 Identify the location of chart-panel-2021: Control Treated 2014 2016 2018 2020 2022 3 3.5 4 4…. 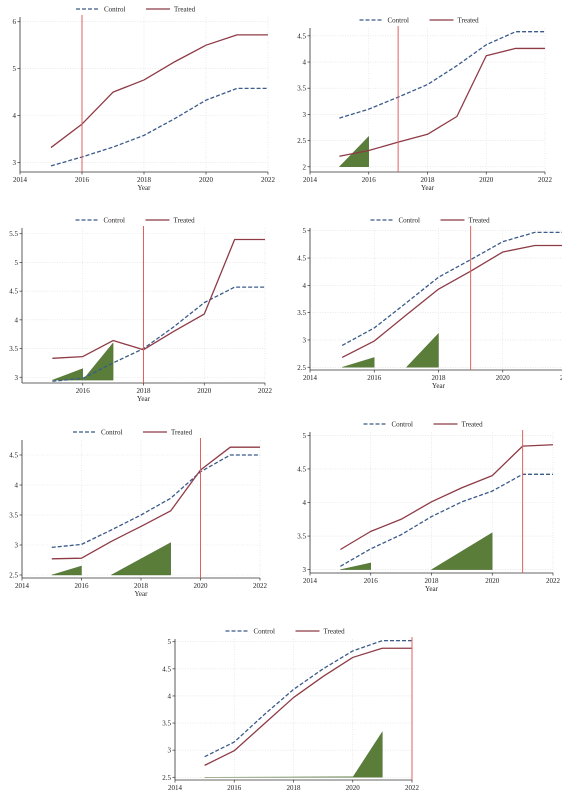
(421, 510).